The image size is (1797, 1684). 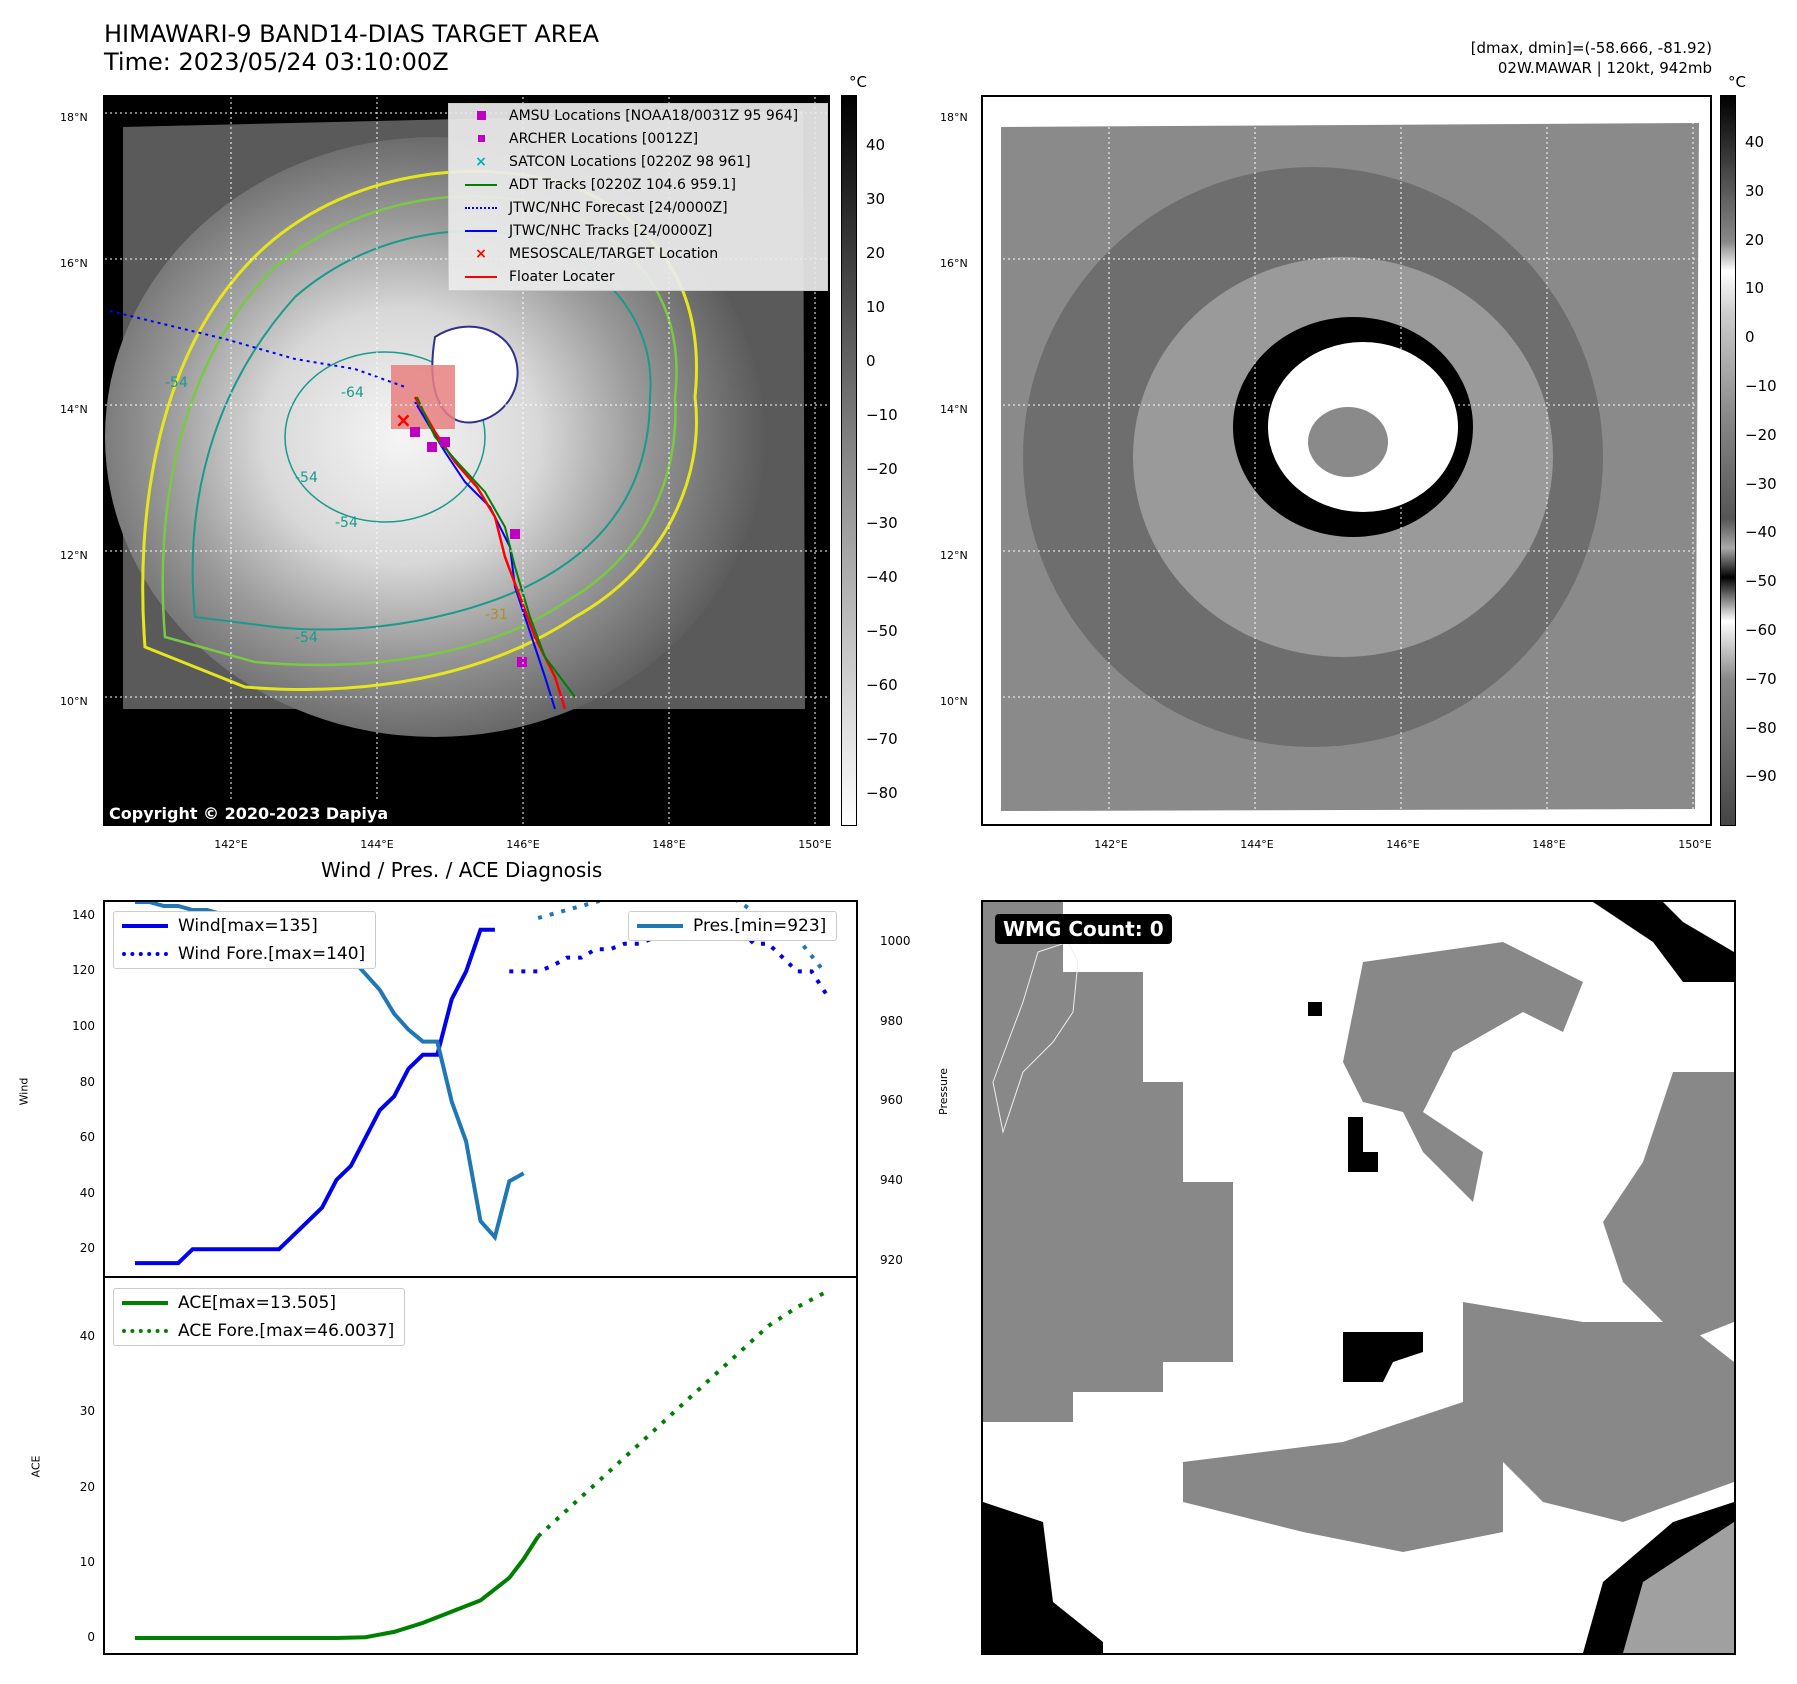 I want to click on ir-eye, so click(x=1348, y=442).